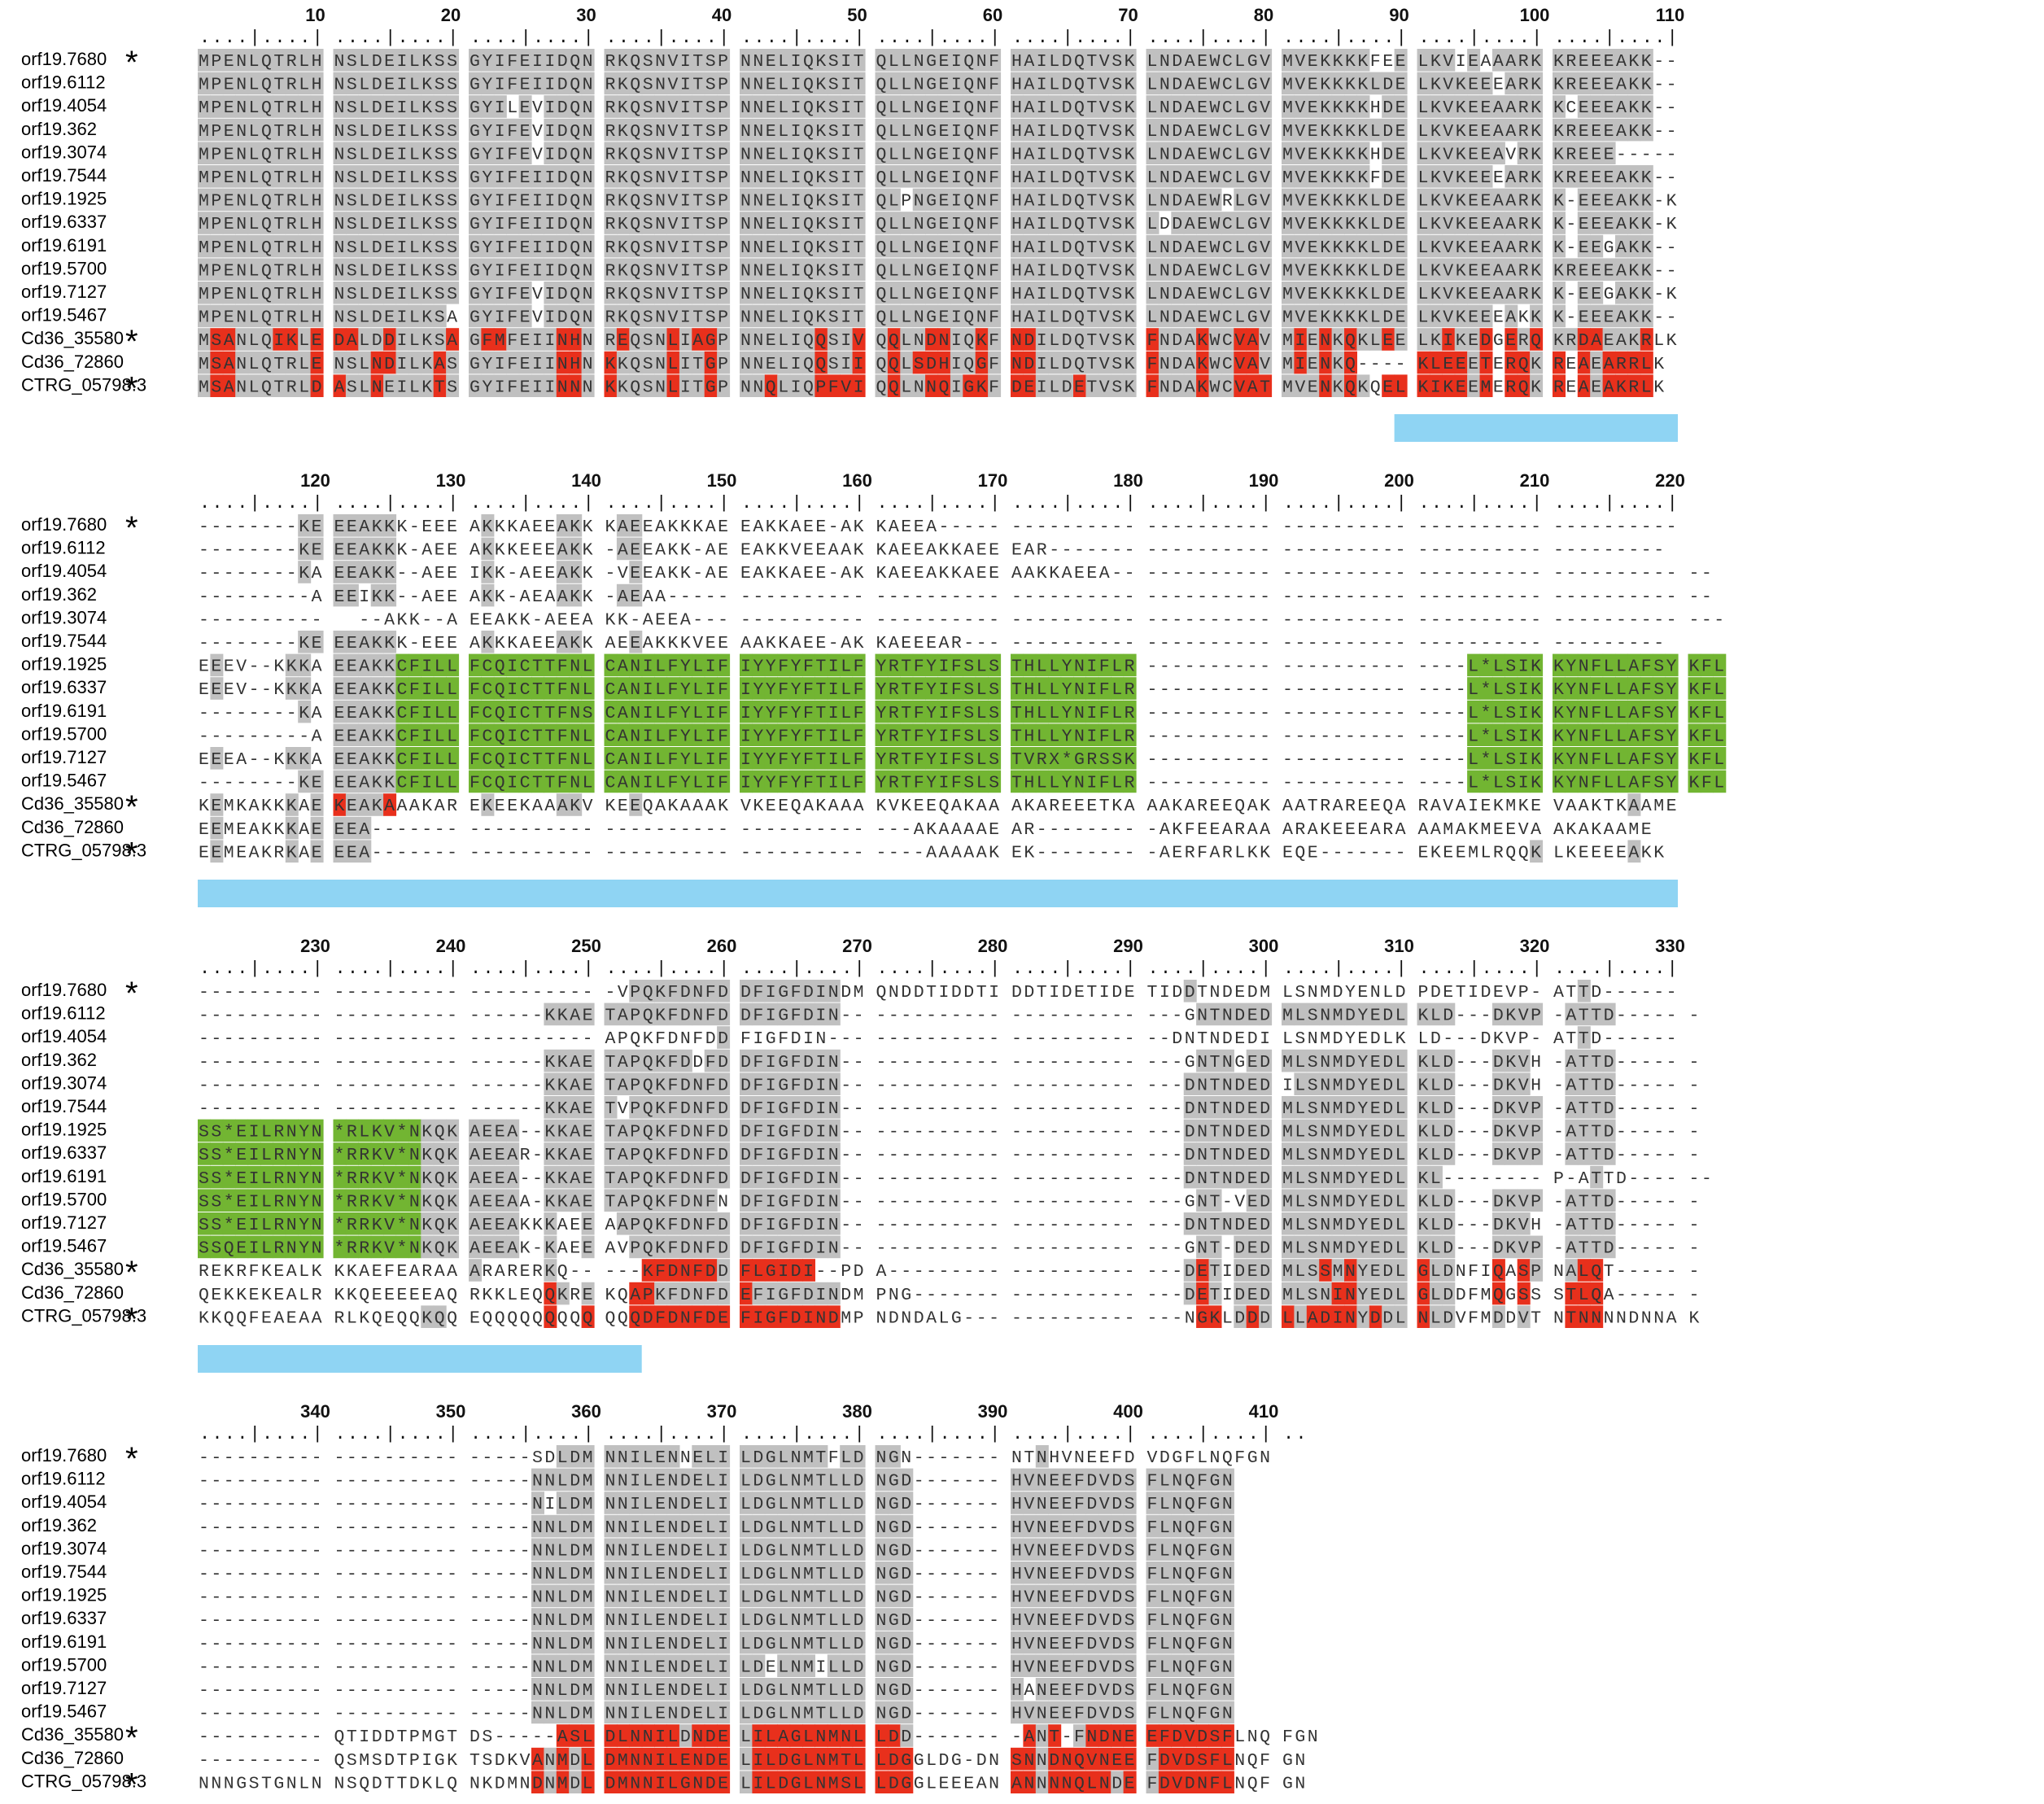  Describe the element at coordinates (512, 365) in the screenshot. I see `residue: F` at that location.